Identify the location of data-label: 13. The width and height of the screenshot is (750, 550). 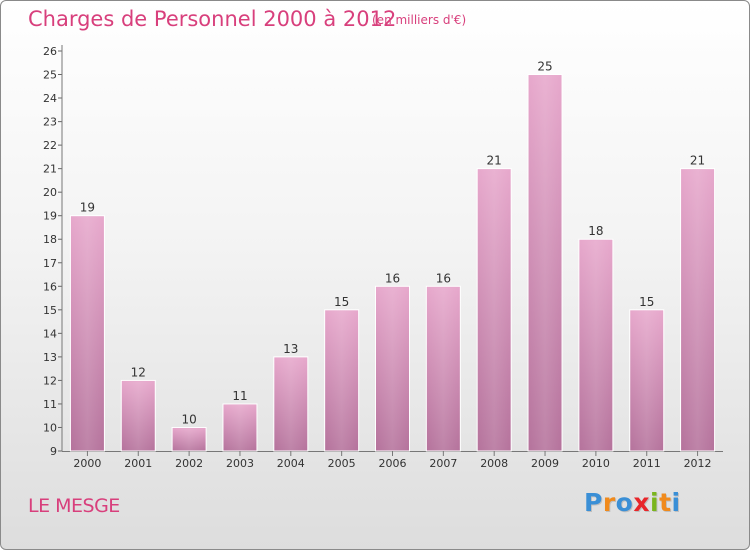
(290, 349).